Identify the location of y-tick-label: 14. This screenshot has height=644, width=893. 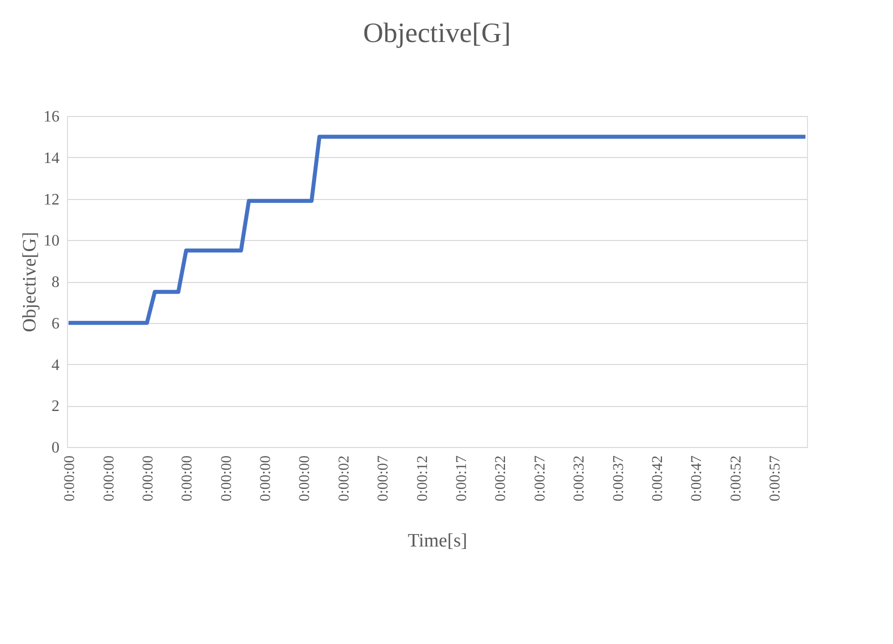
(52, 158).